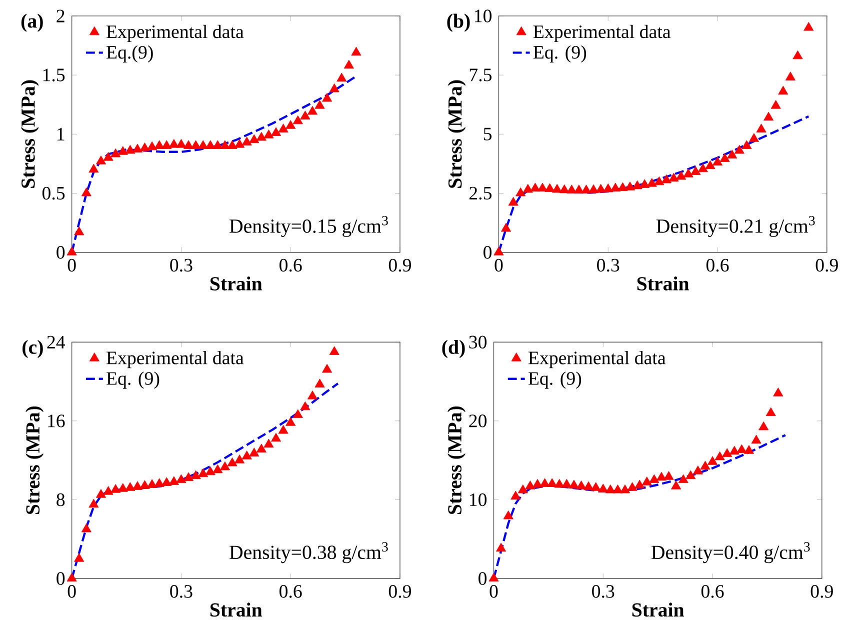 Image resolution: width=842 pixels, height=640 pixels. Describe the element at coordinates (61, 134) in the screenshot. I see `y-tick-label: 1` at that location.